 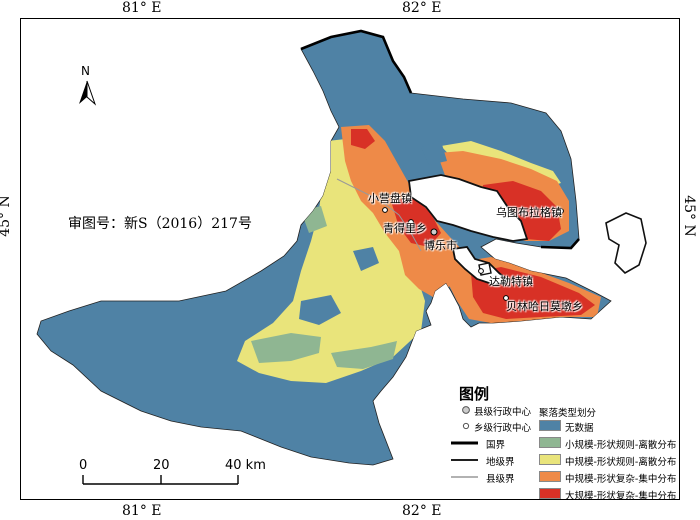 What do you see at coordinates (511, 281) in the screenshot?
I see `place-label-dalete: 达勒特镇` at bounding box center [511, 281].